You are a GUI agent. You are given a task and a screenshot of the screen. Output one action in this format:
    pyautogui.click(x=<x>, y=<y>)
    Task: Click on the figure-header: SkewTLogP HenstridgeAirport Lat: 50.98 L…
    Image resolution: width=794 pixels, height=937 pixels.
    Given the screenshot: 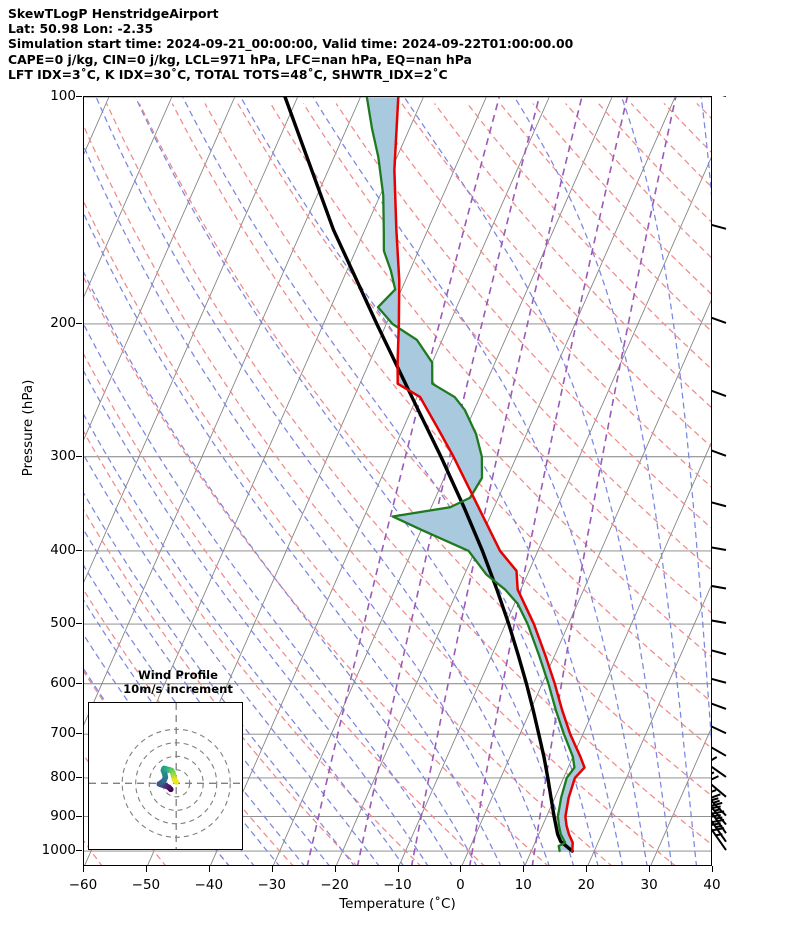 What is the action you would take?
    pyautogui.click(x=398, y=44)
    